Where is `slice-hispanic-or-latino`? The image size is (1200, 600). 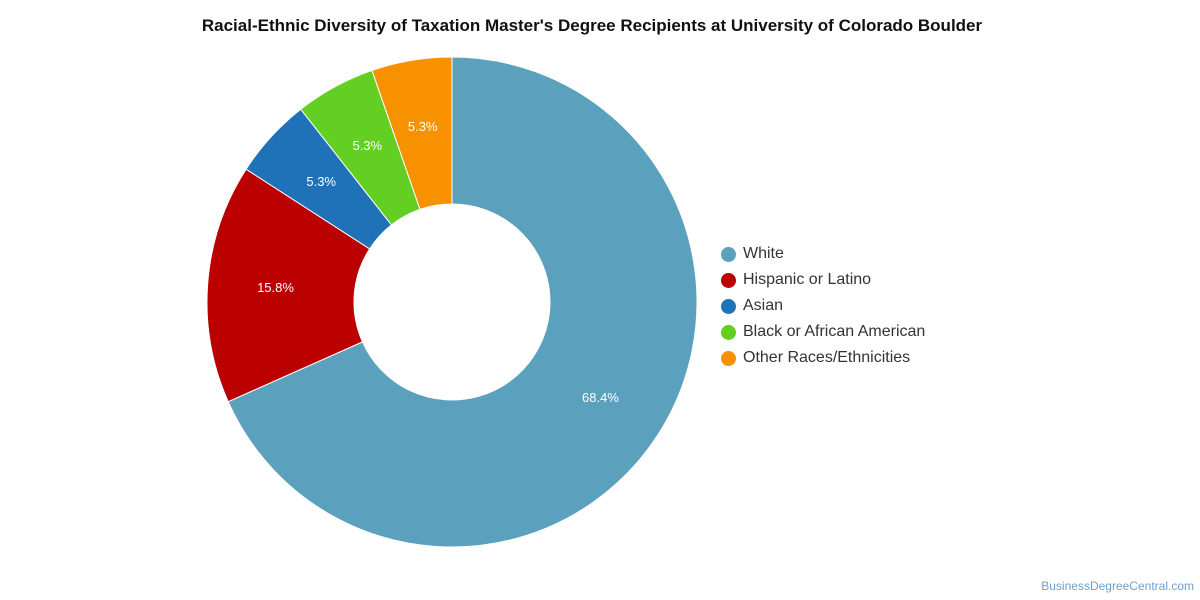 slice-hispanic-or-latino is located at coordinates (288, 285).